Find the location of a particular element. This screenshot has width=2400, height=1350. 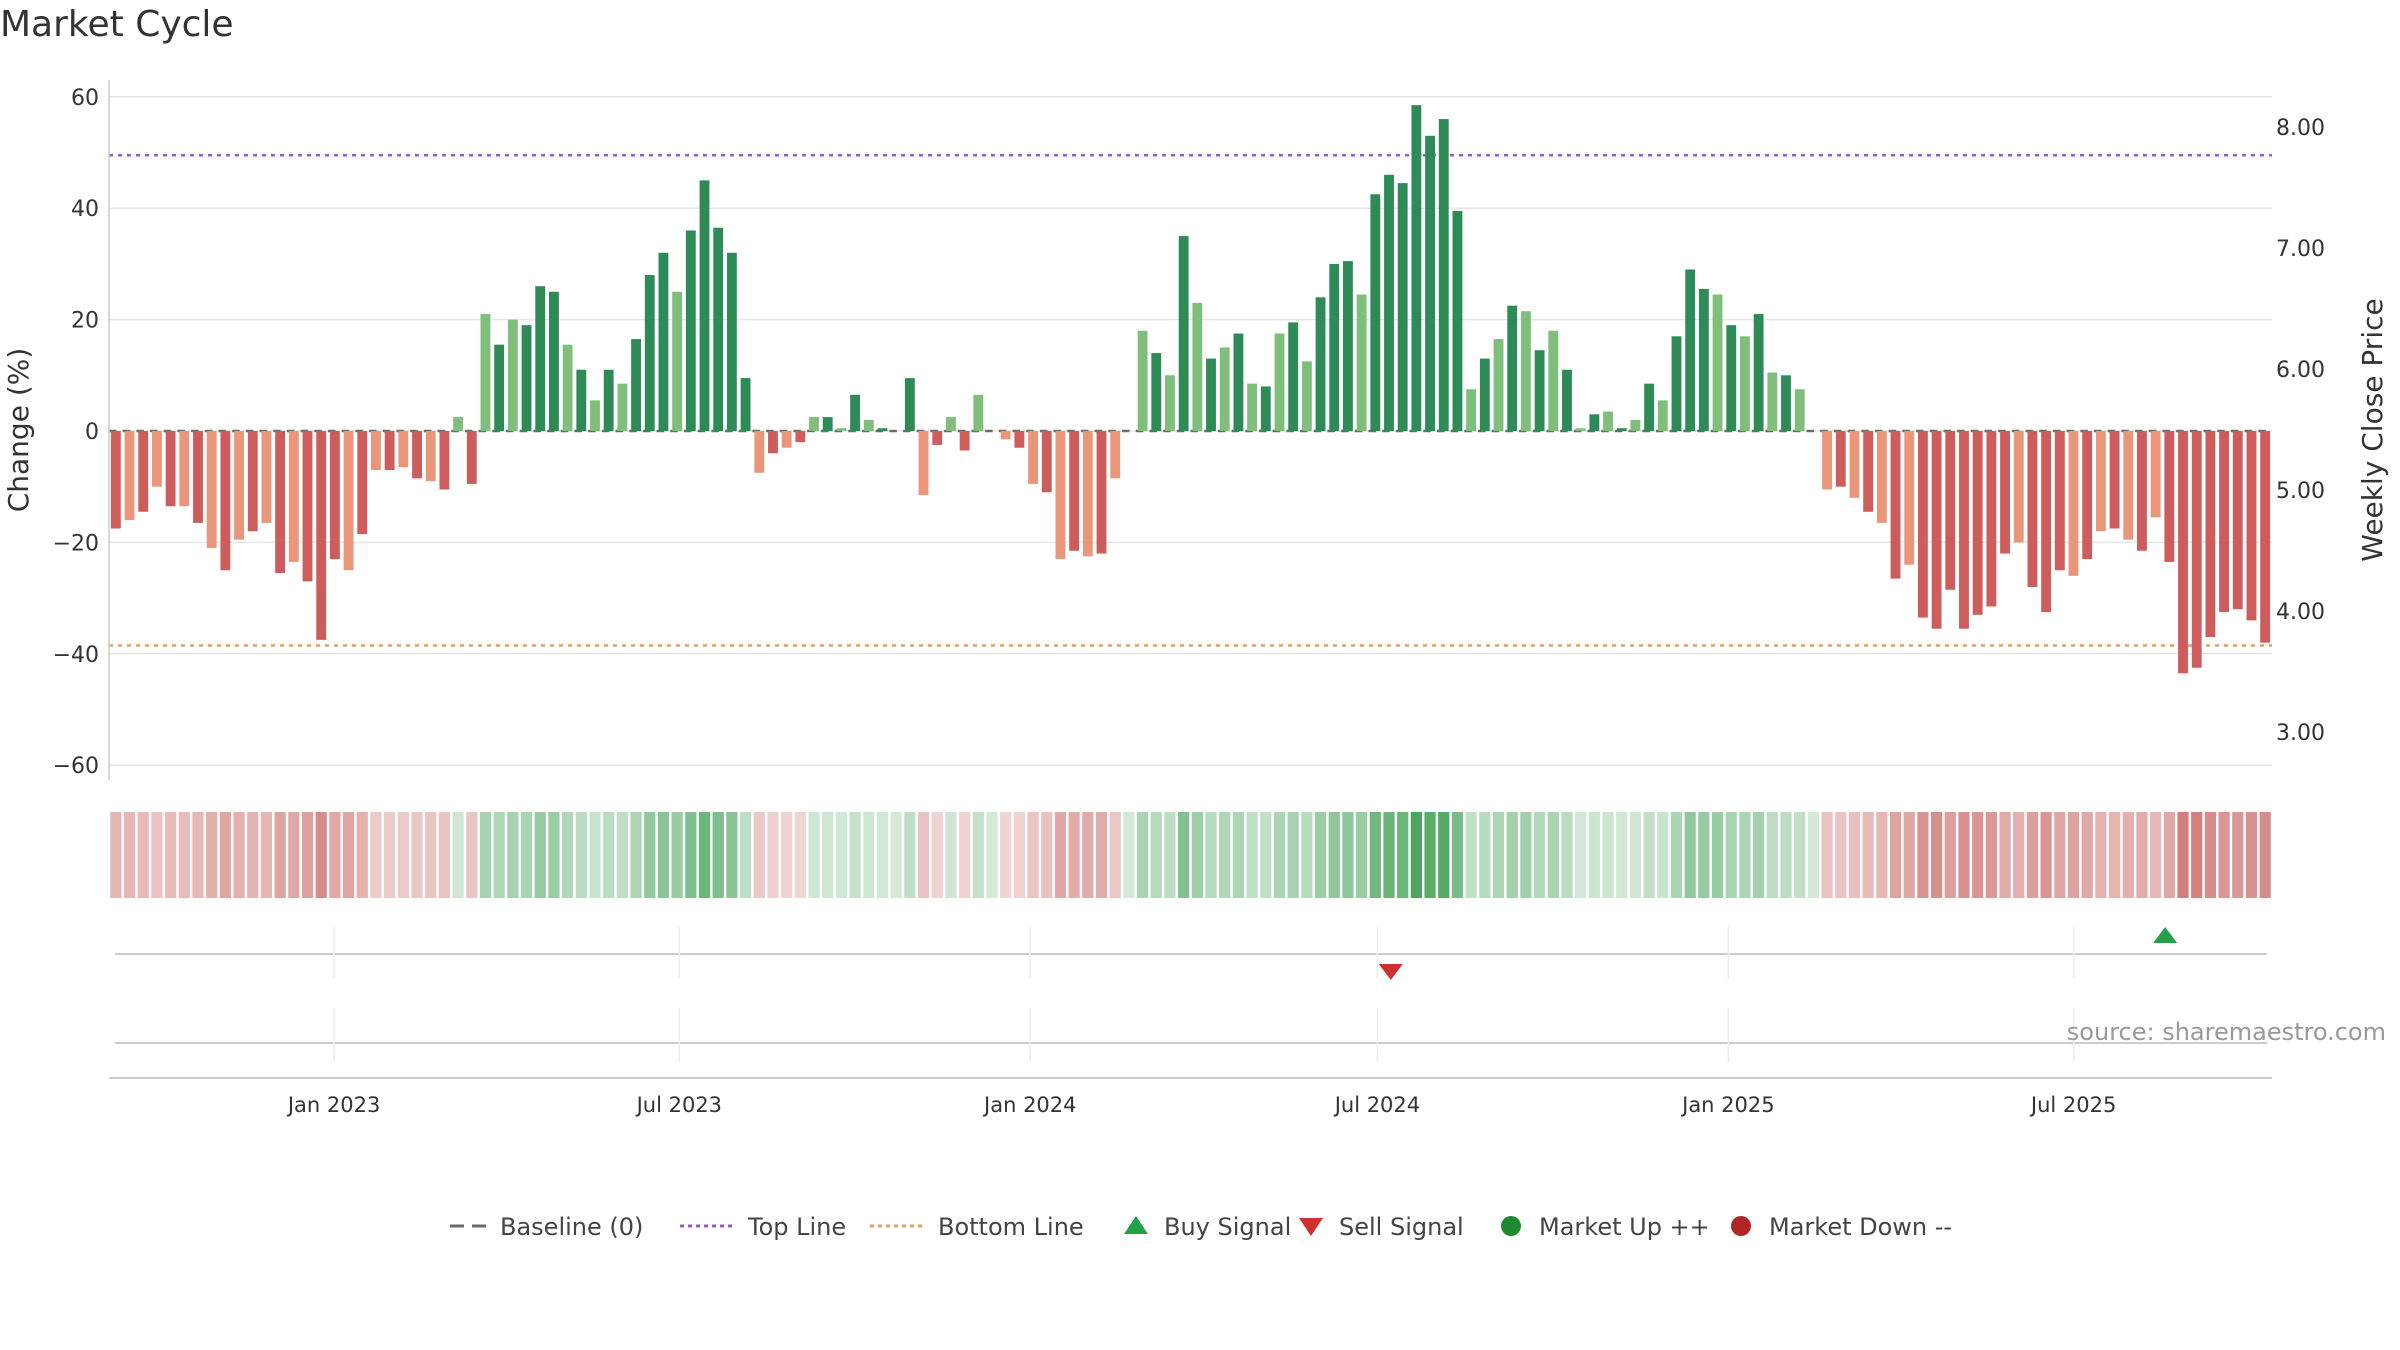

legend-label: Buy Signal is located at coordinates (1227, 1227).